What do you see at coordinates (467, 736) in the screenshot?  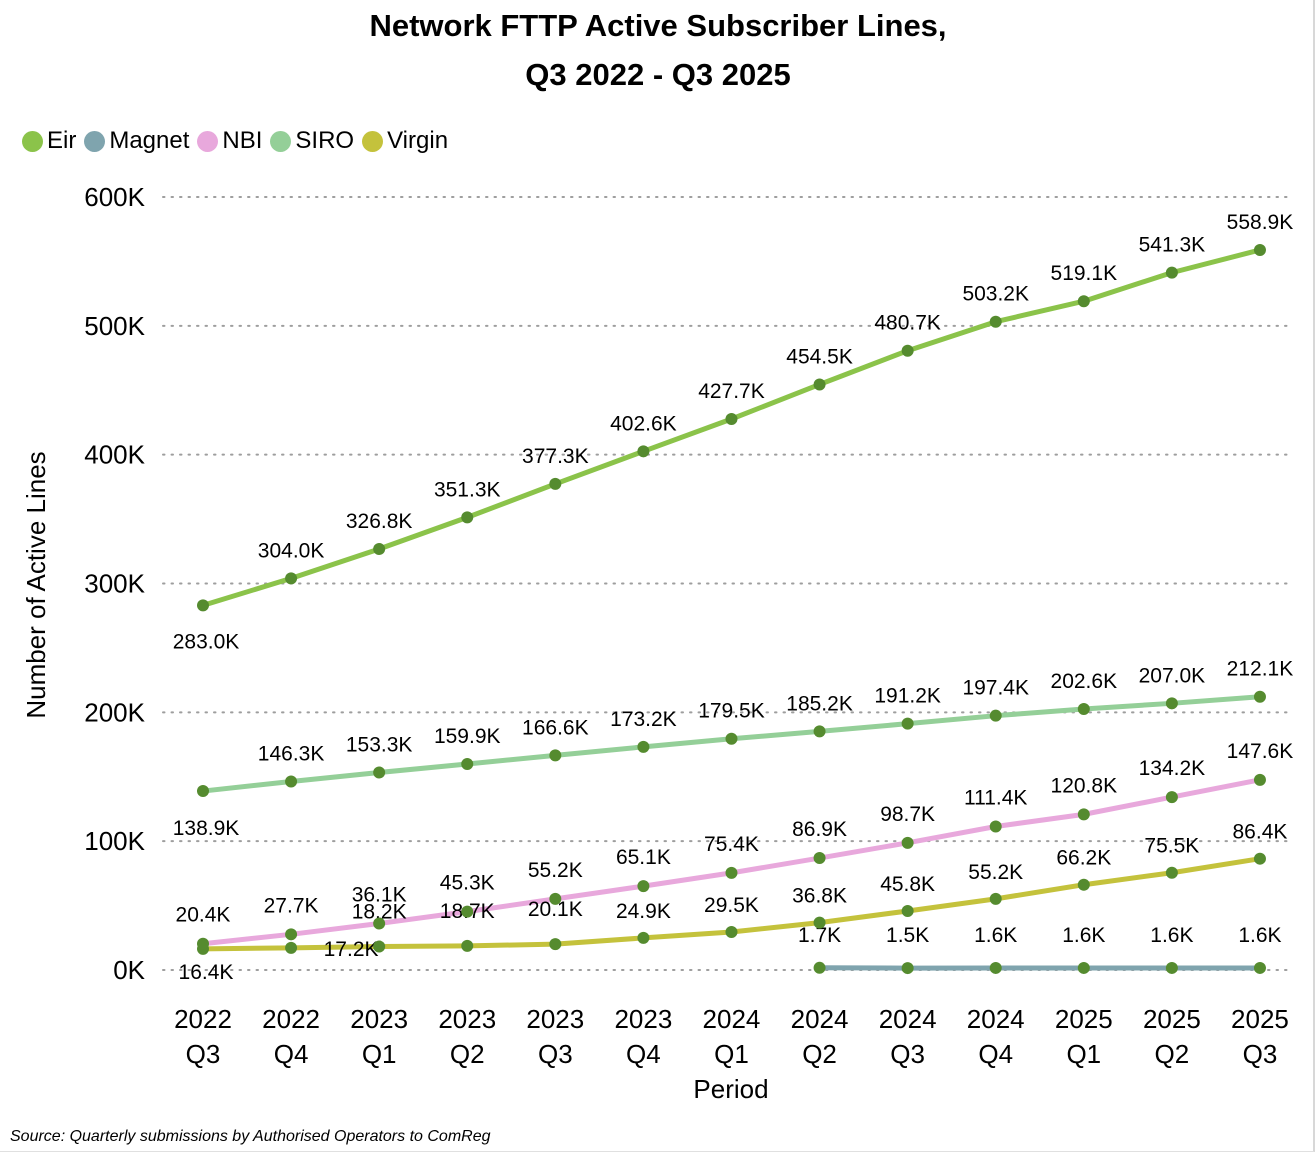 I see `data-label-siro: 159.9K` at bounding box center [467, 736].